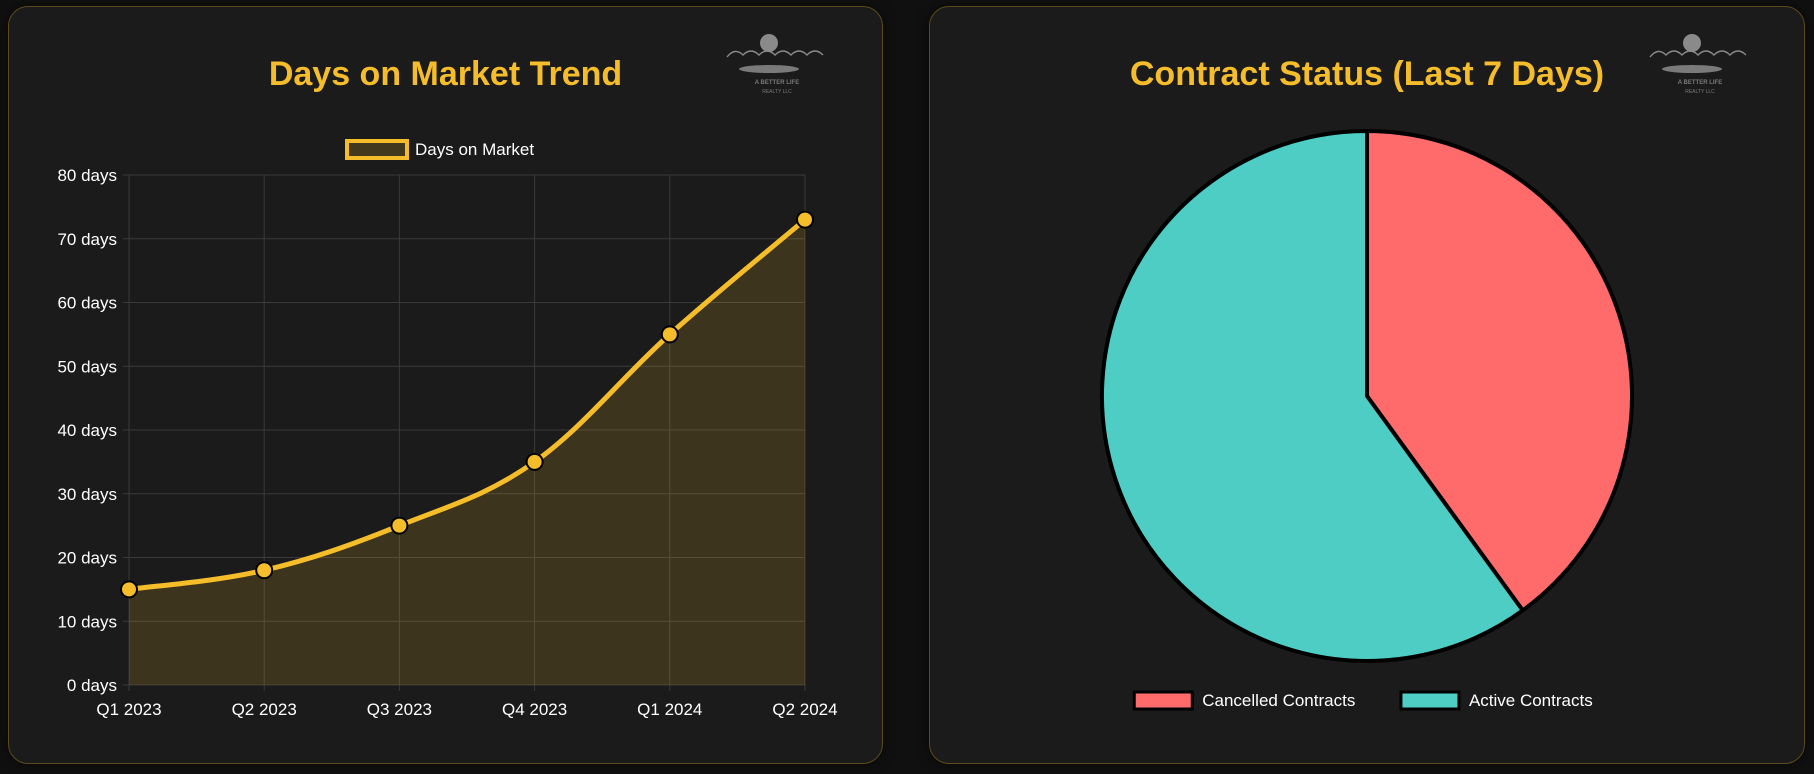 Image resolution: width=1814 pixels, height=774 pixels. Describe the element at coordinates (445, 74) in the screenshot. I see `line-chart-title: Days on Market Trend` at that location.